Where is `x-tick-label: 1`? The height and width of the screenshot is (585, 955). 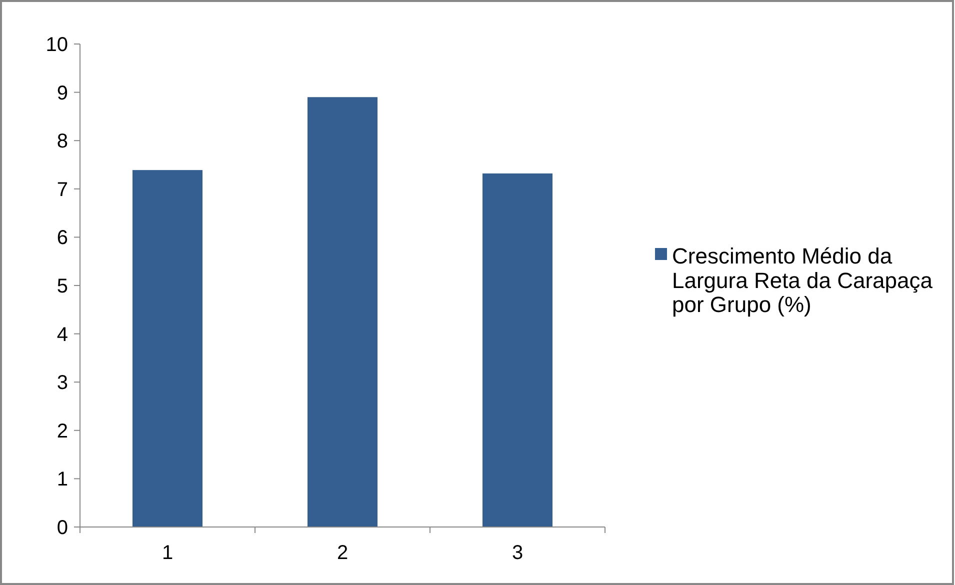
x-tick-label: 1 is located at coordinates (168, 553).